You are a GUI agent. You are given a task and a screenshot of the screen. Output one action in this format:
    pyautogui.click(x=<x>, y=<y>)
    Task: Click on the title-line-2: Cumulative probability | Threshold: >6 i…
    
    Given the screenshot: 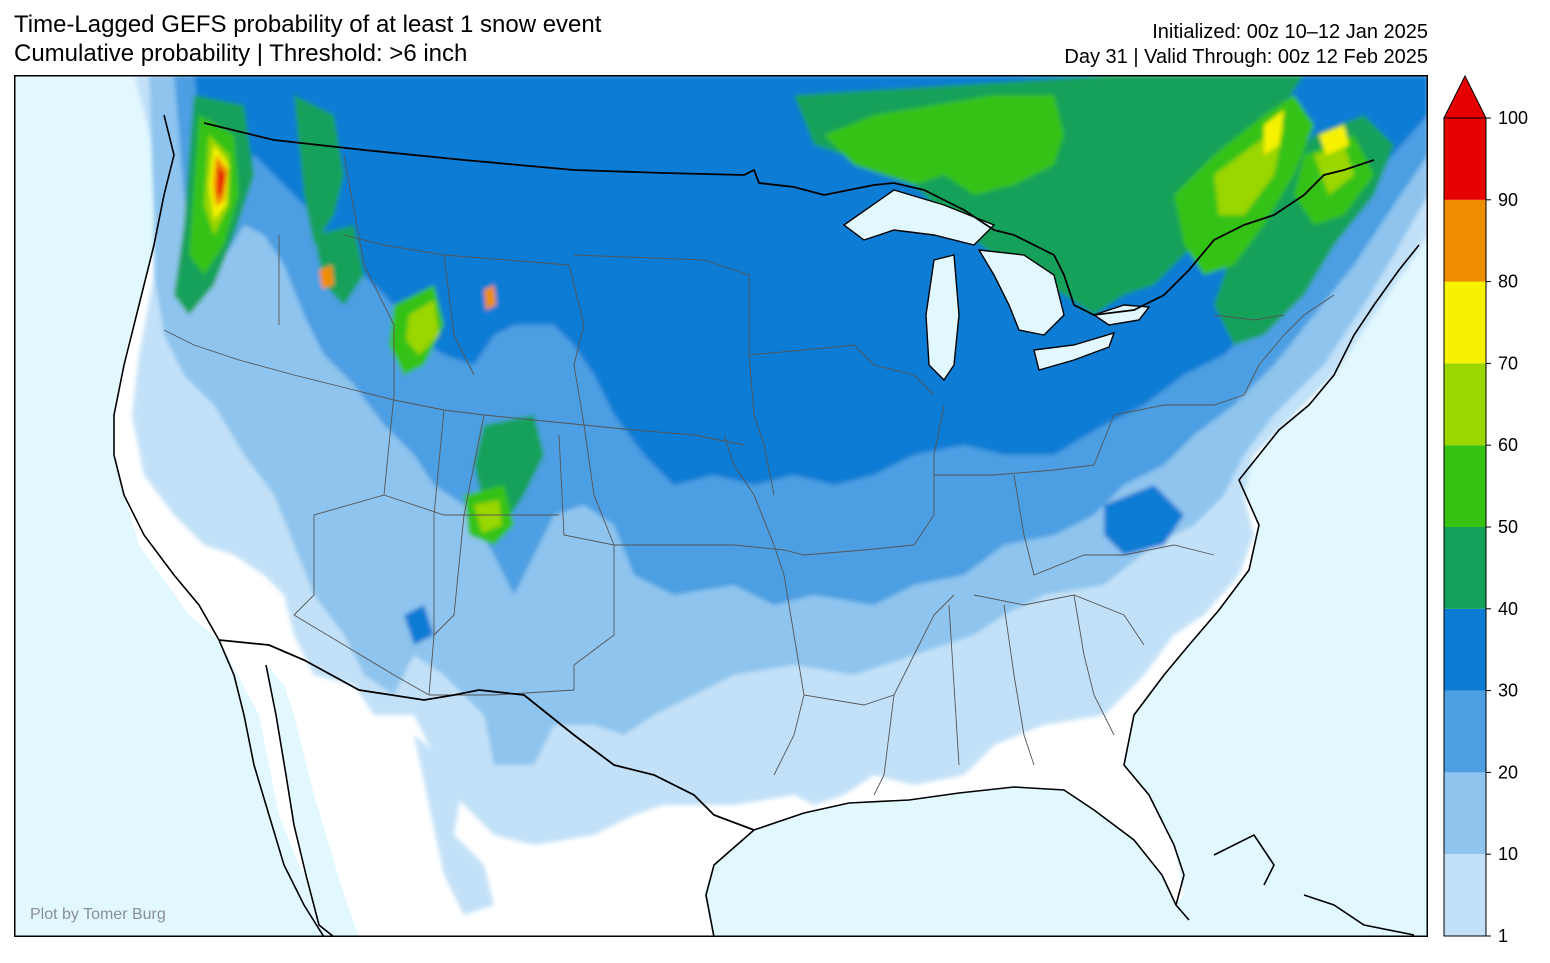 What is the action you would take?
    pyautogui.click(x=241, y=53)
    